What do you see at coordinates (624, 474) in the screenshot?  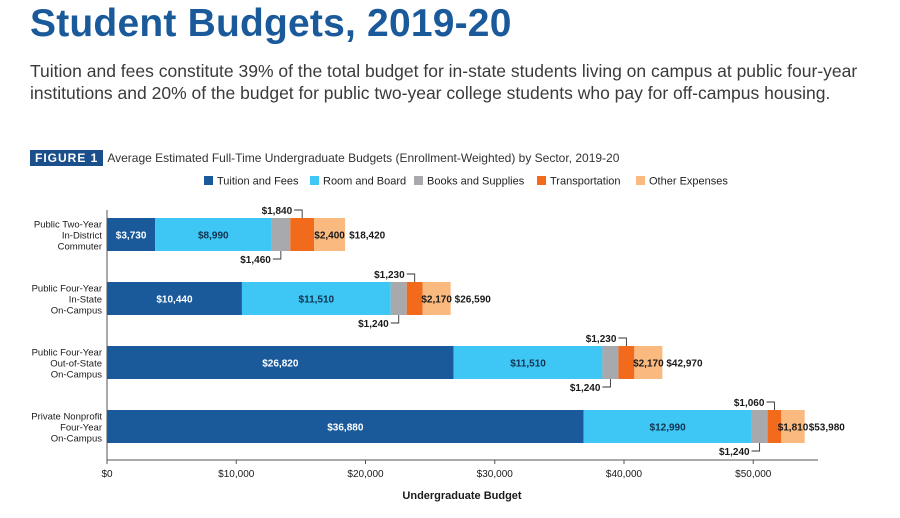 I see `x-tick-label: $40,000` at bounding box center [624, 474].